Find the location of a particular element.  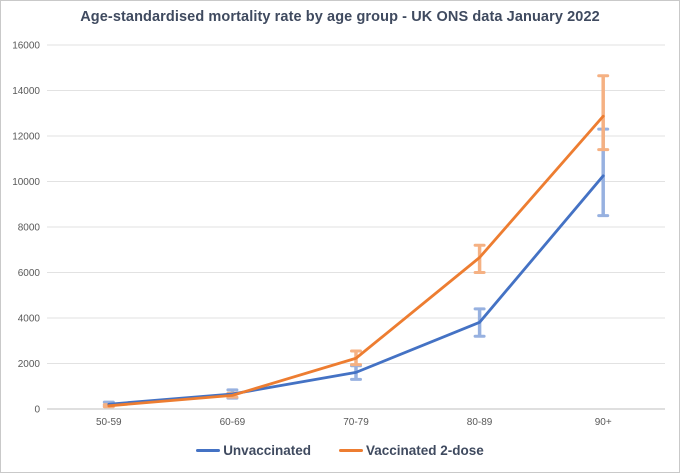

y-tick-label: 2000 is located at coordinates (29, 364).